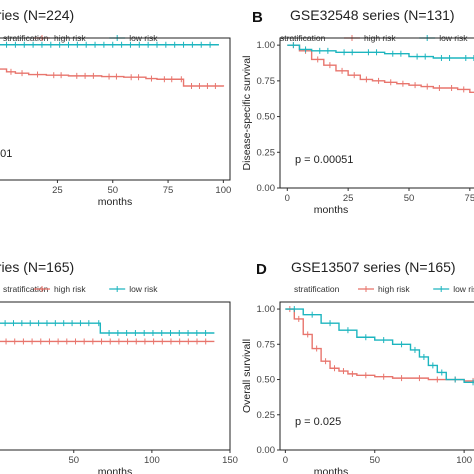 Image resolution: width=474 pixels, height=474 pixels. I want to click on chart-title: series (N=224), so click(37, 15).